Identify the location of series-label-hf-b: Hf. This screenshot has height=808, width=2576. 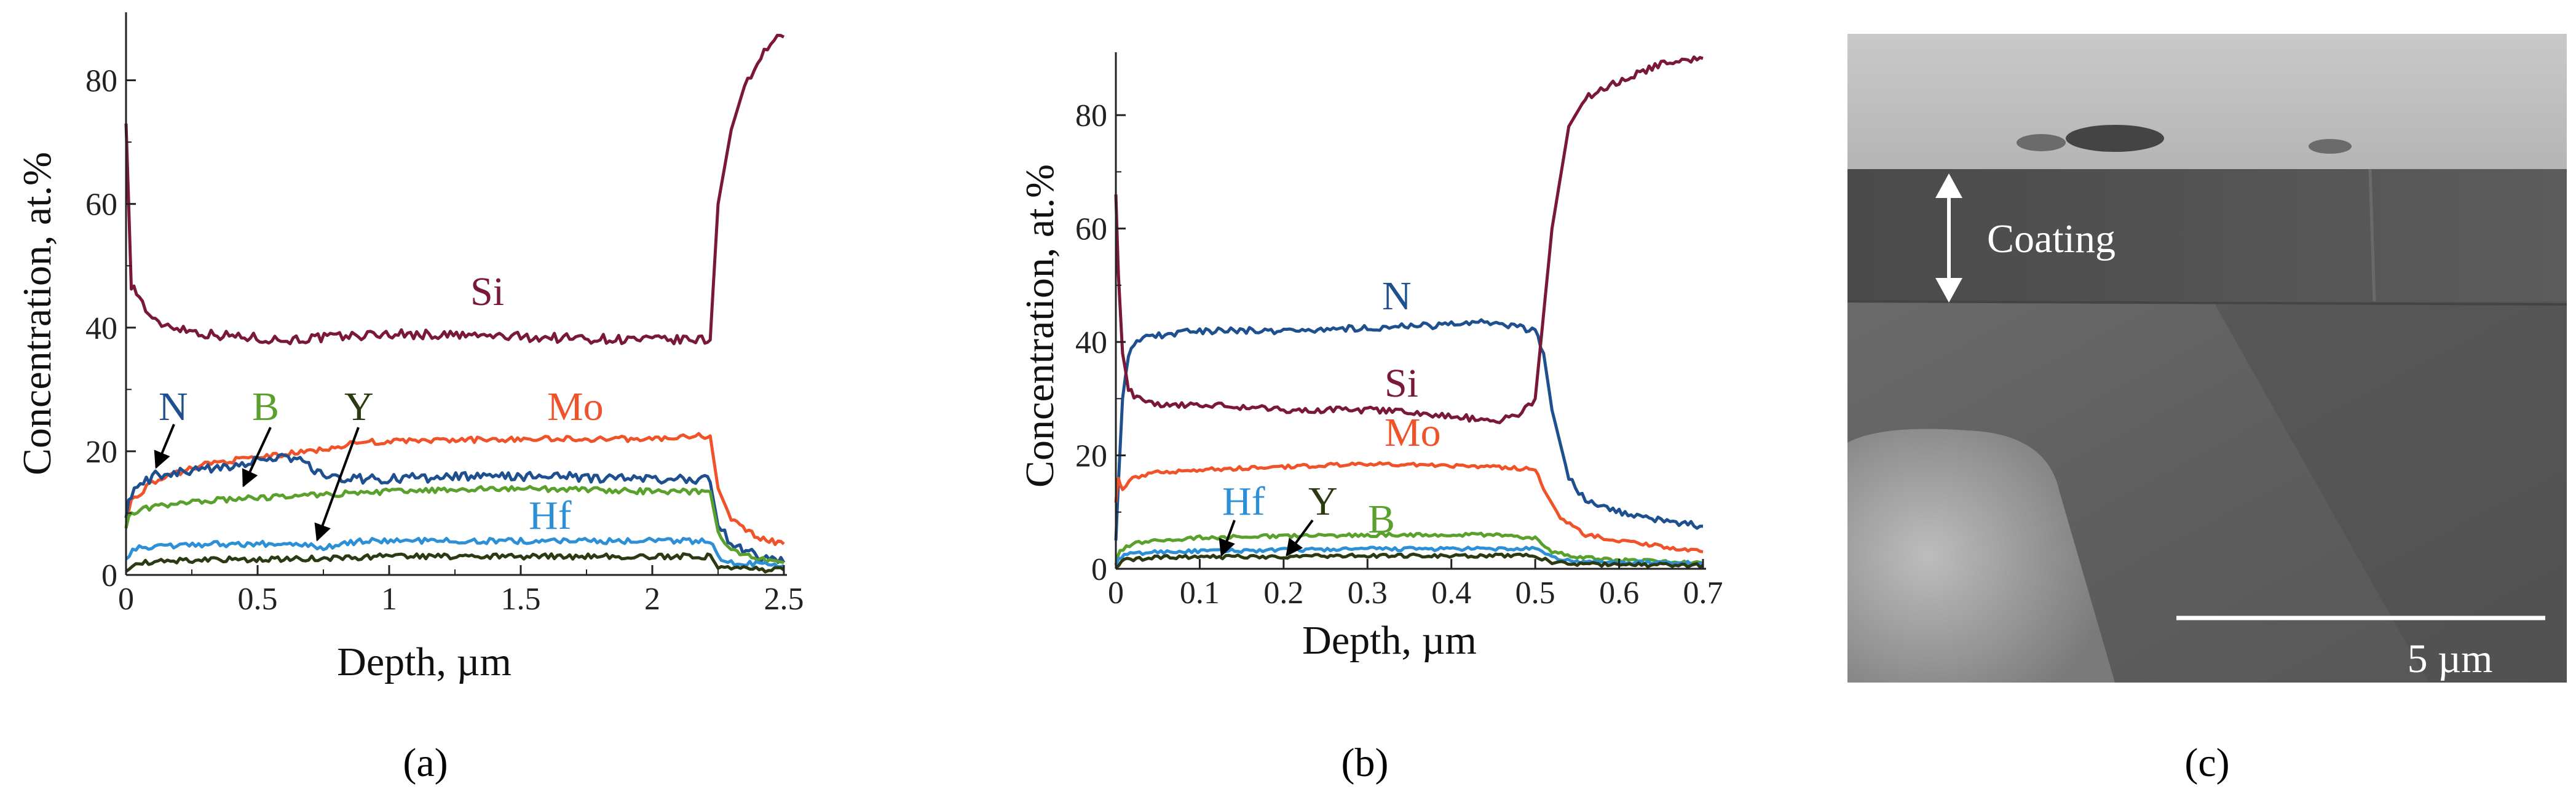
(1243, 501).